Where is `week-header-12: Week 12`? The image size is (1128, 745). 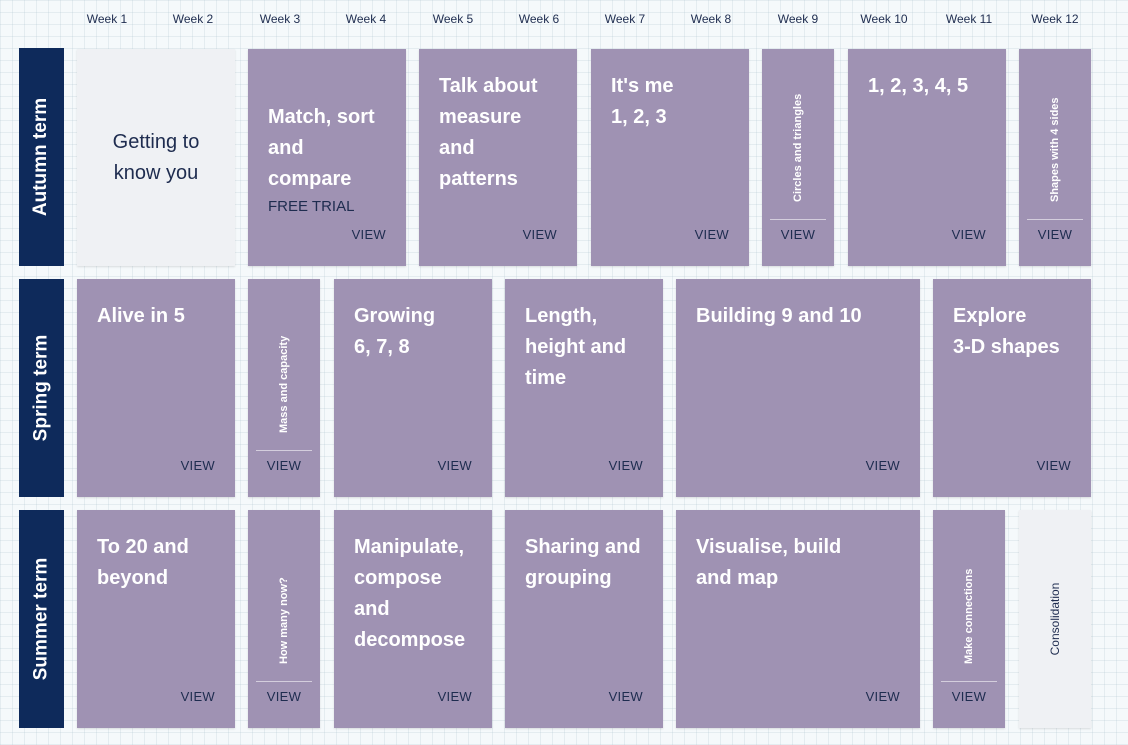 week-header-12: Week 12 is located at coordinates (1055, 19).